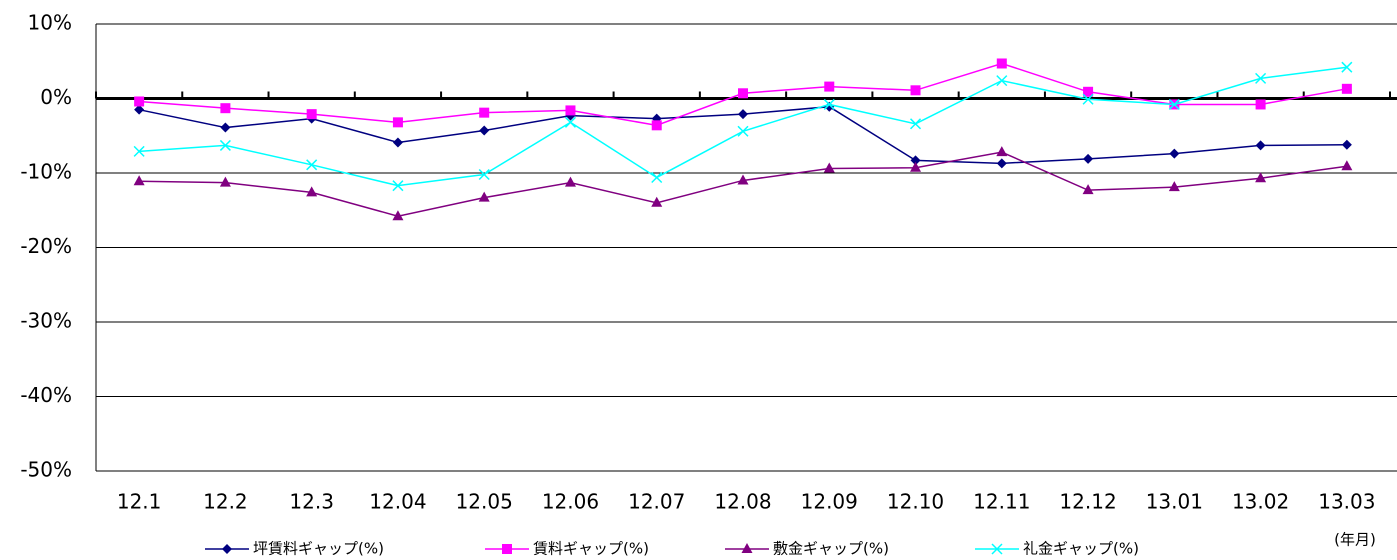  What do you see at coordinates (397, 502) in the screenshot?
I see `x-tick-label: 12.04` at bounding box center [397, 502].